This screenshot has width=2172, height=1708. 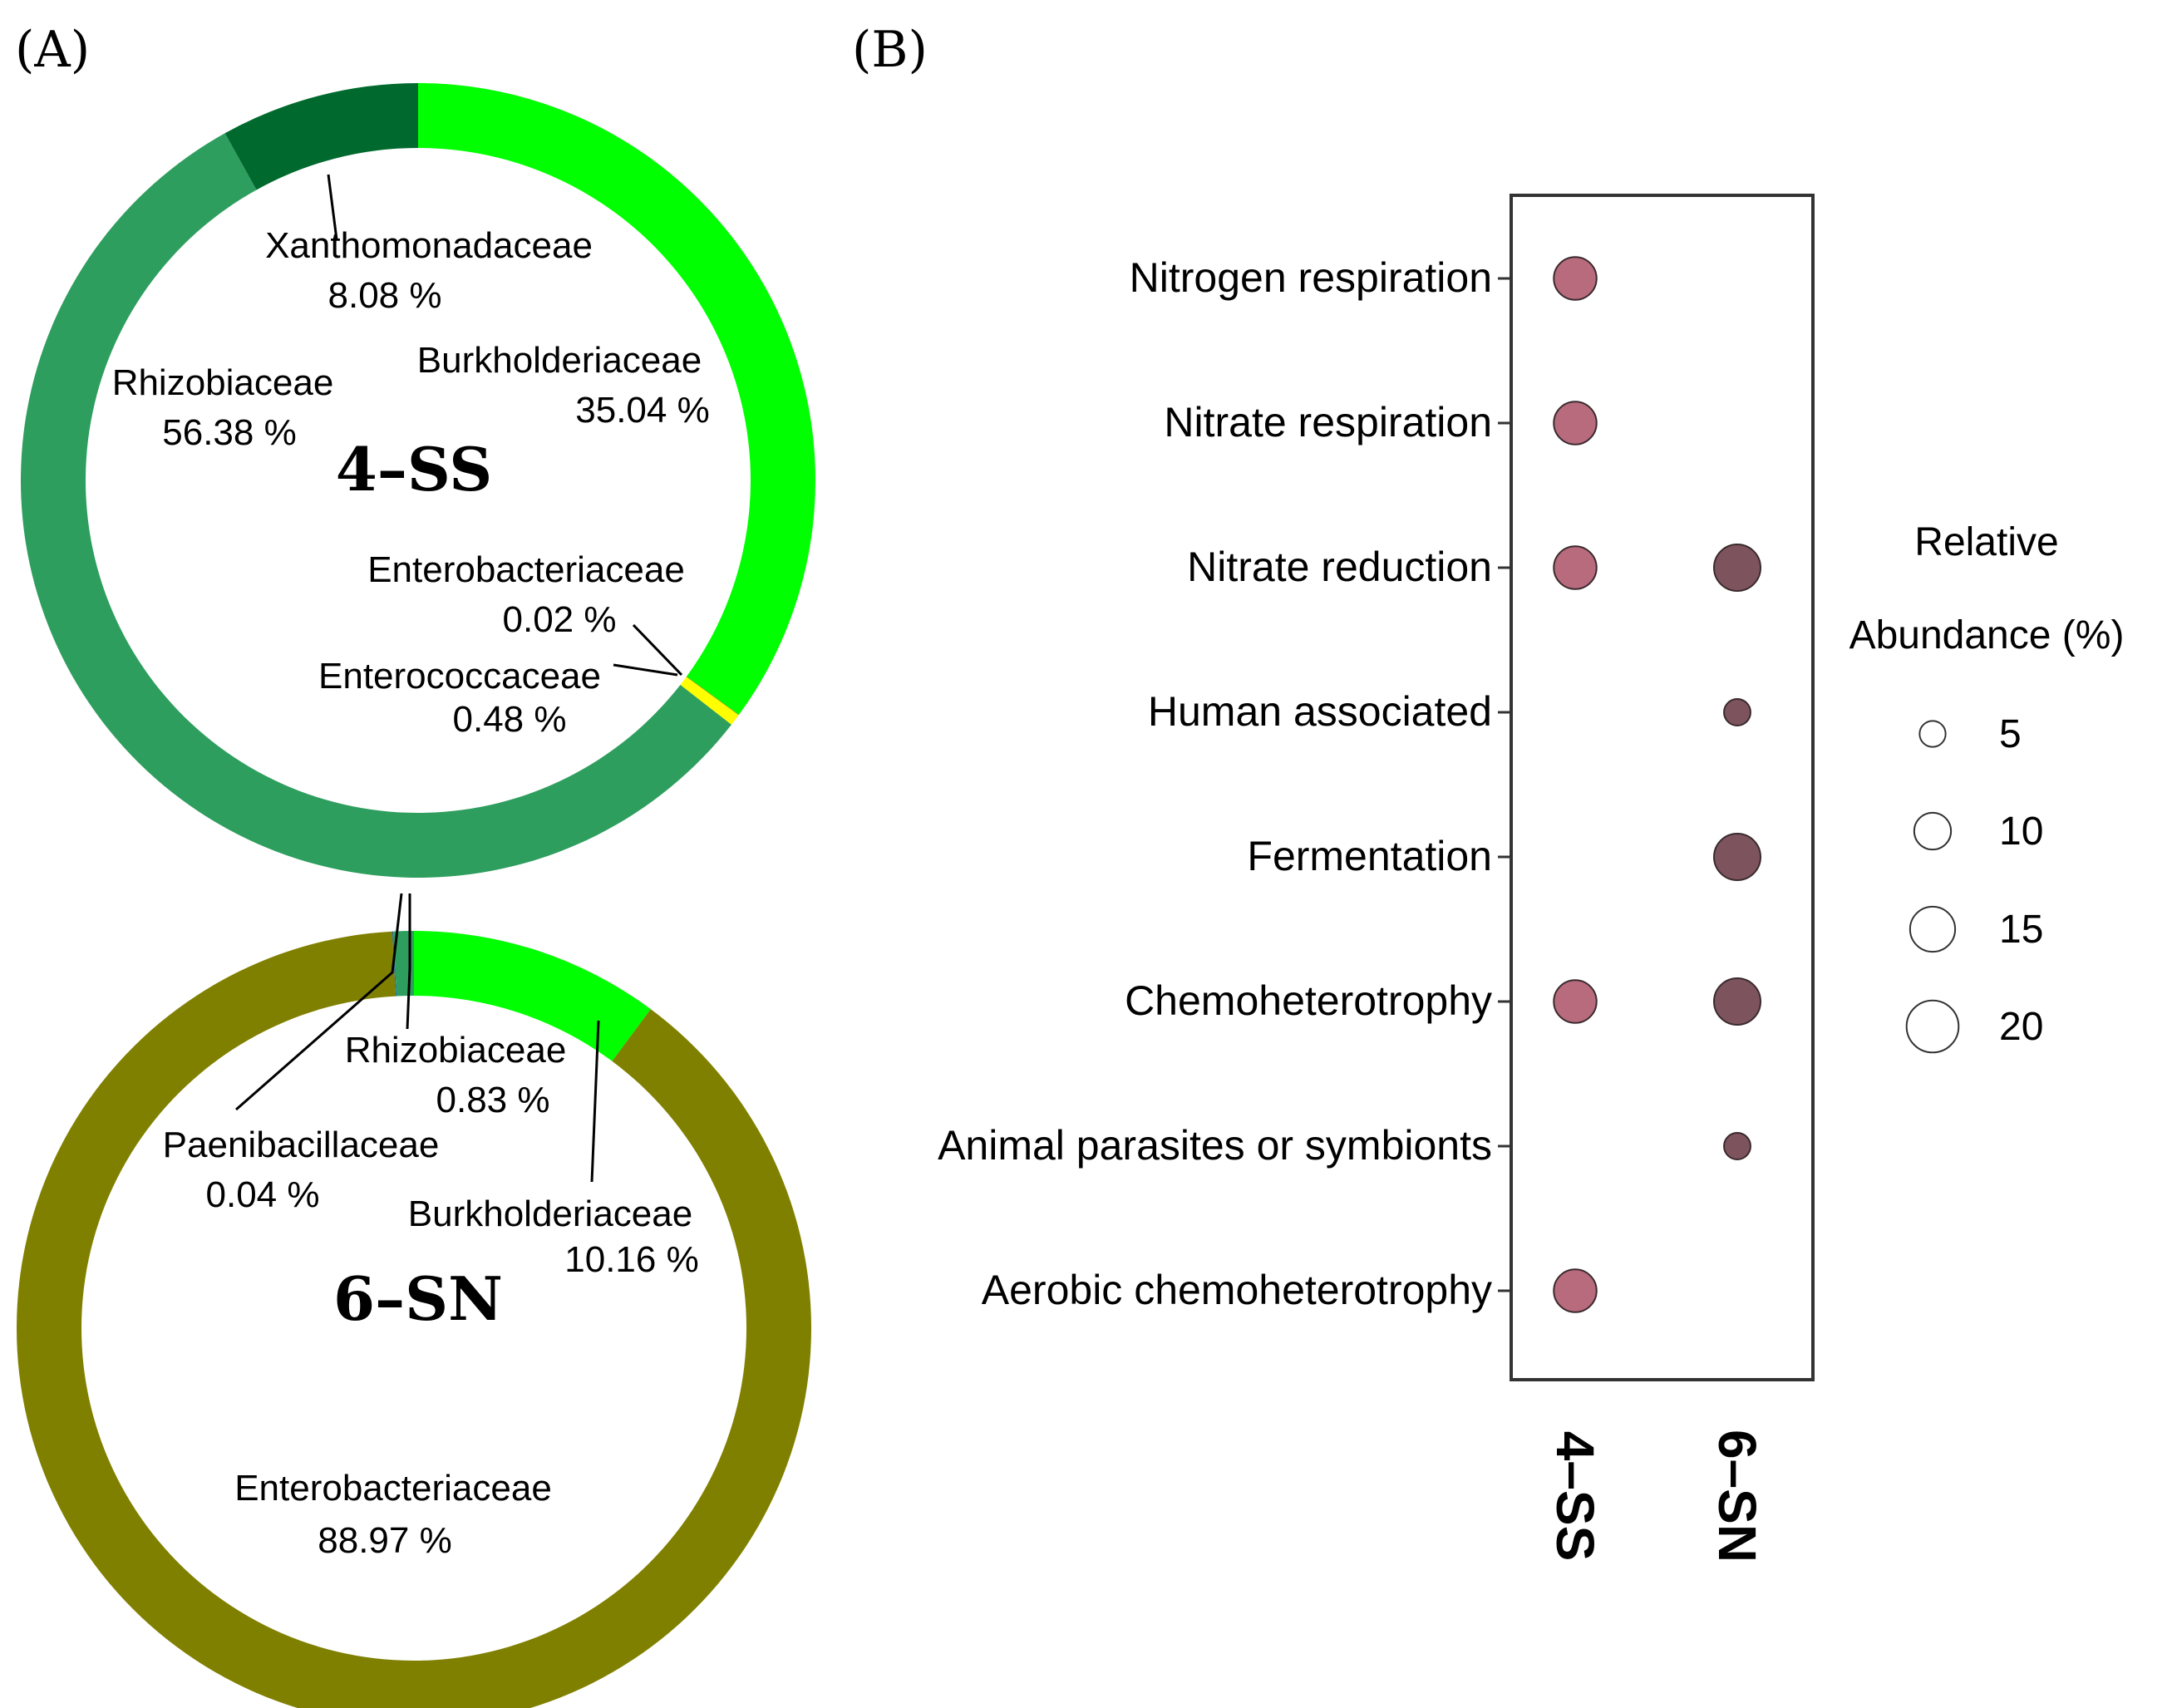 I want to click on y-tick-label-human-associated: Human associated, so click(x=1320, y=711).